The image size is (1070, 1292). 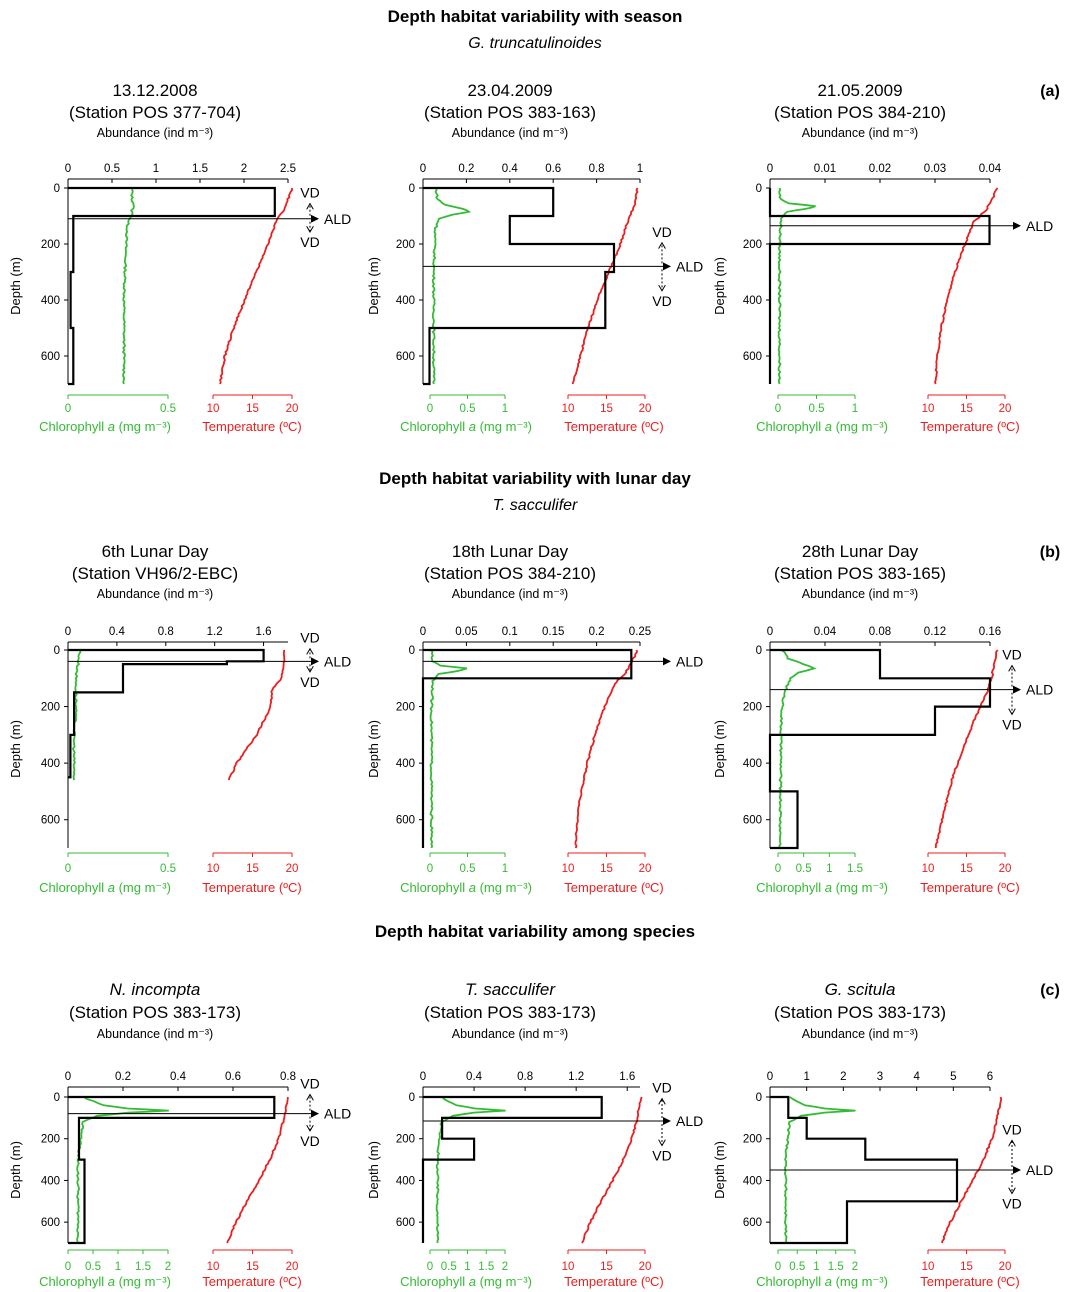 What do you see at coordinates (990, 632) in the screenshot?
I see `abundance-tick-label: 0.16` at bounding box center [990, 632].